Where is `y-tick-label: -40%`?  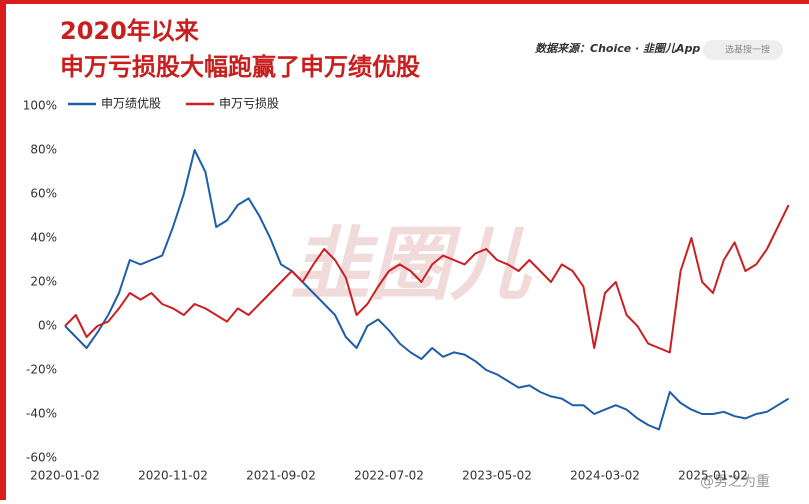
y-tick-label: -40% is located at coordinates (41, 414).